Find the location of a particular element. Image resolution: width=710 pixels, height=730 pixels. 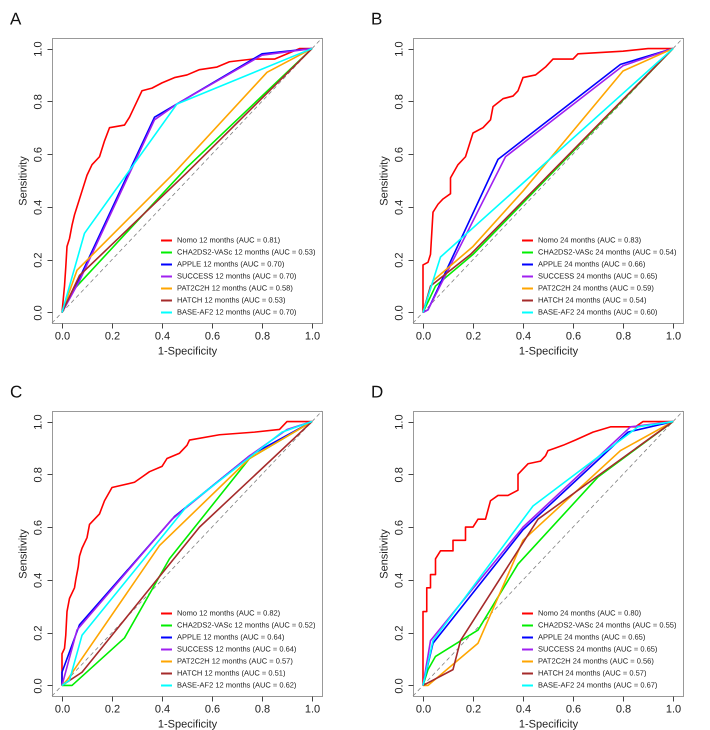

chart-title: C is located at coordinates (16, 392).